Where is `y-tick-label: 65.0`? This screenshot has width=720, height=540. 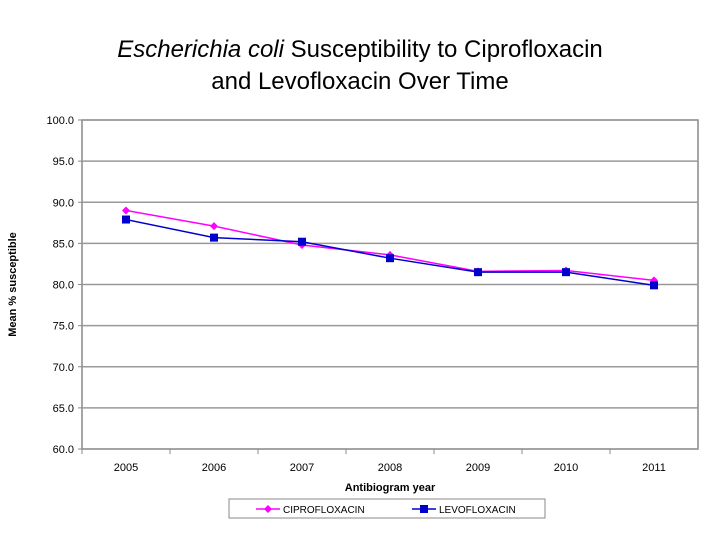 y-tick-label: 65.0 is located at coordinates (63, 409).